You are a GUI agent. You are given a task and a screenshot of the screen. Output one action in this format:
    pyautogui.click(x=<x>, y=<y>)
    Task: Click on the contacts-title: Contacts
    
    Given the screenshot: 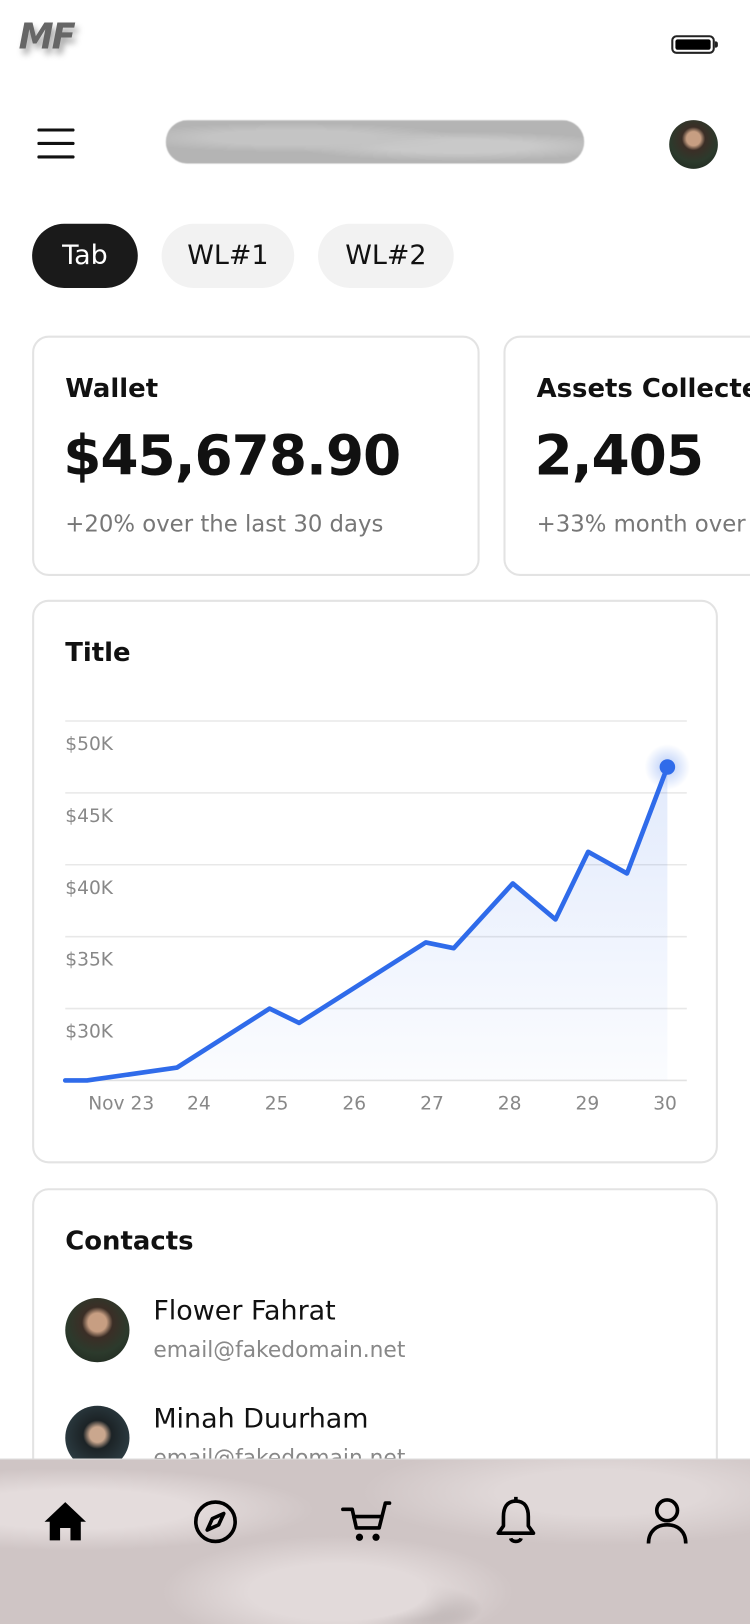 What is the action you would take?
    pyautogui.click(x=129, y=1240)
    